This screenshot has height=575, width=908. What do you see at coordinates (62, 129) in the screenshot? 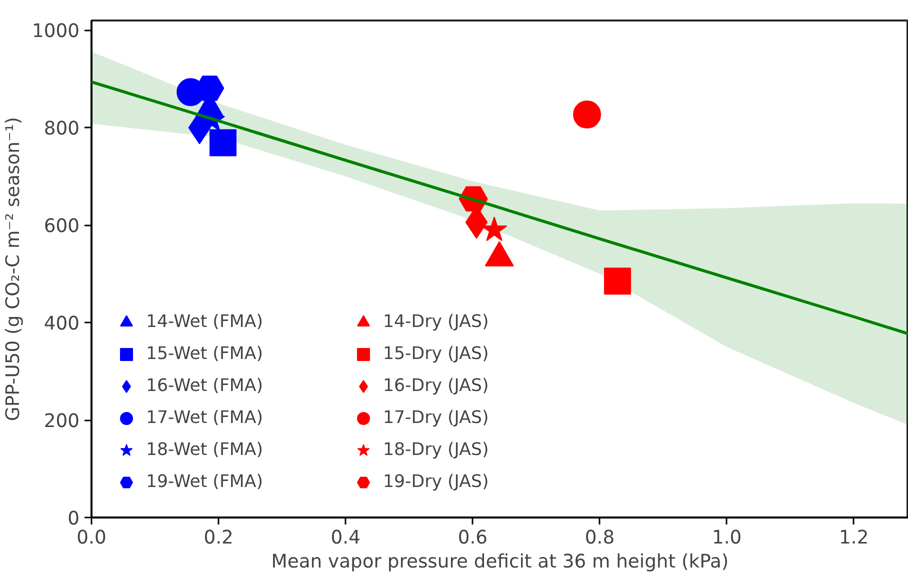
I see `y-tick-label: 800` at bounding box center [62, 129].